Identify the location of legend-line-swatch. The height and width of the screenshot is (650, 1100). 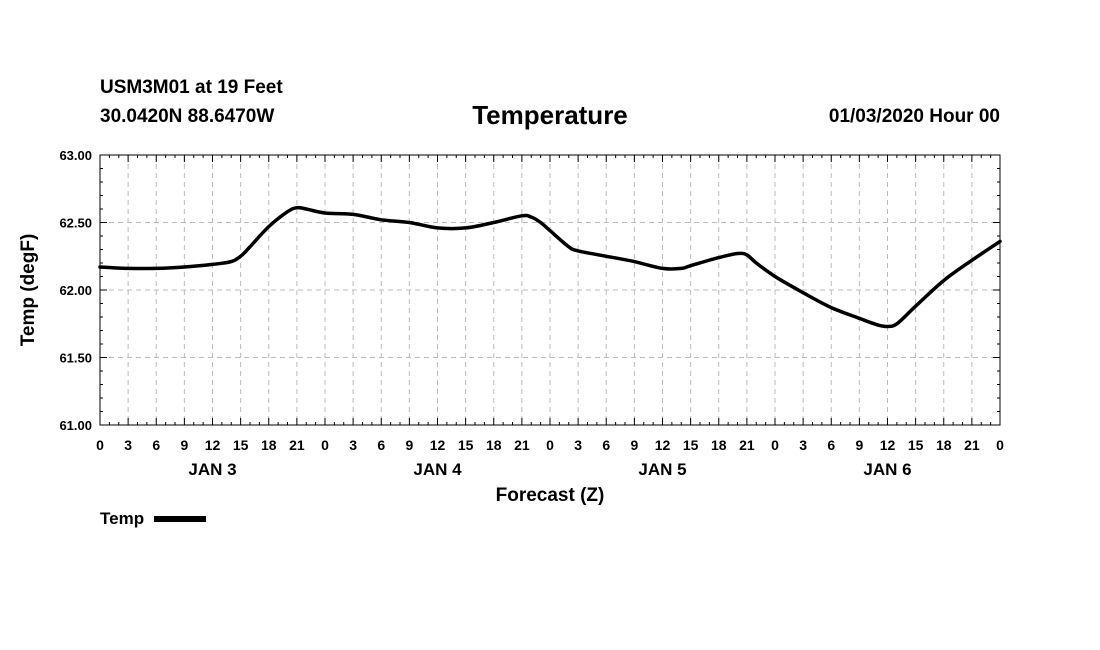
(180, 519).